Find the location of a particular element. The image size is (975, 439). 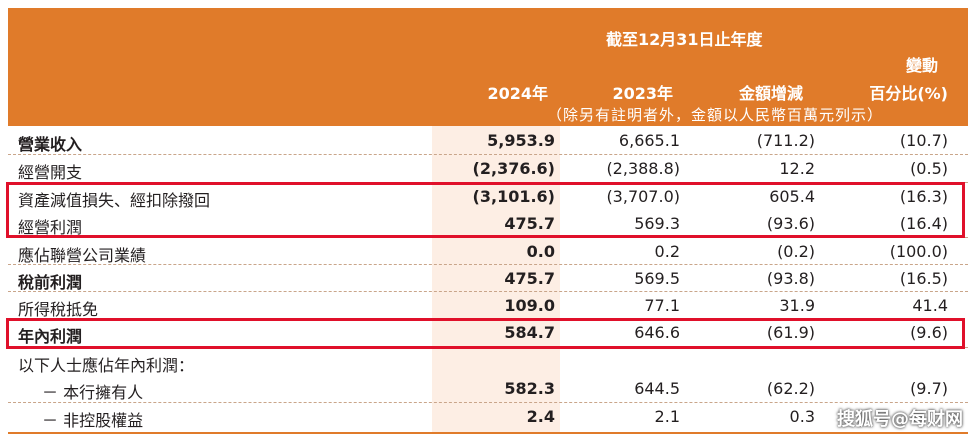

amount-change: (0.2) is located at coordinates (796, 251).